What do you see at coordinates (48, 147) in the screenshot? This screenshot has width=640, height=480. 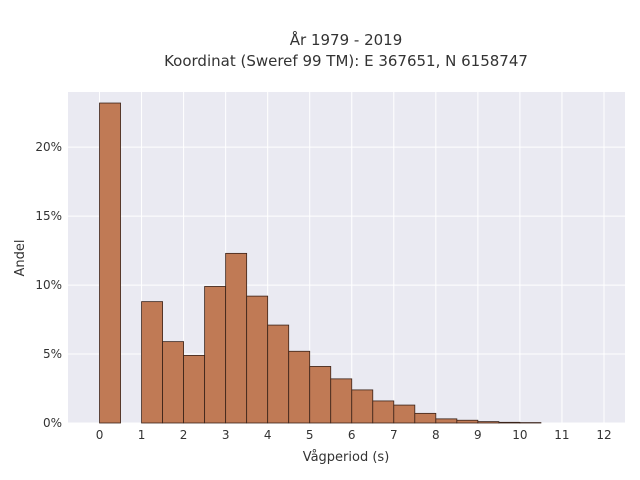 I see `y-tick-label: 20%` at bounding box center [48, 147].